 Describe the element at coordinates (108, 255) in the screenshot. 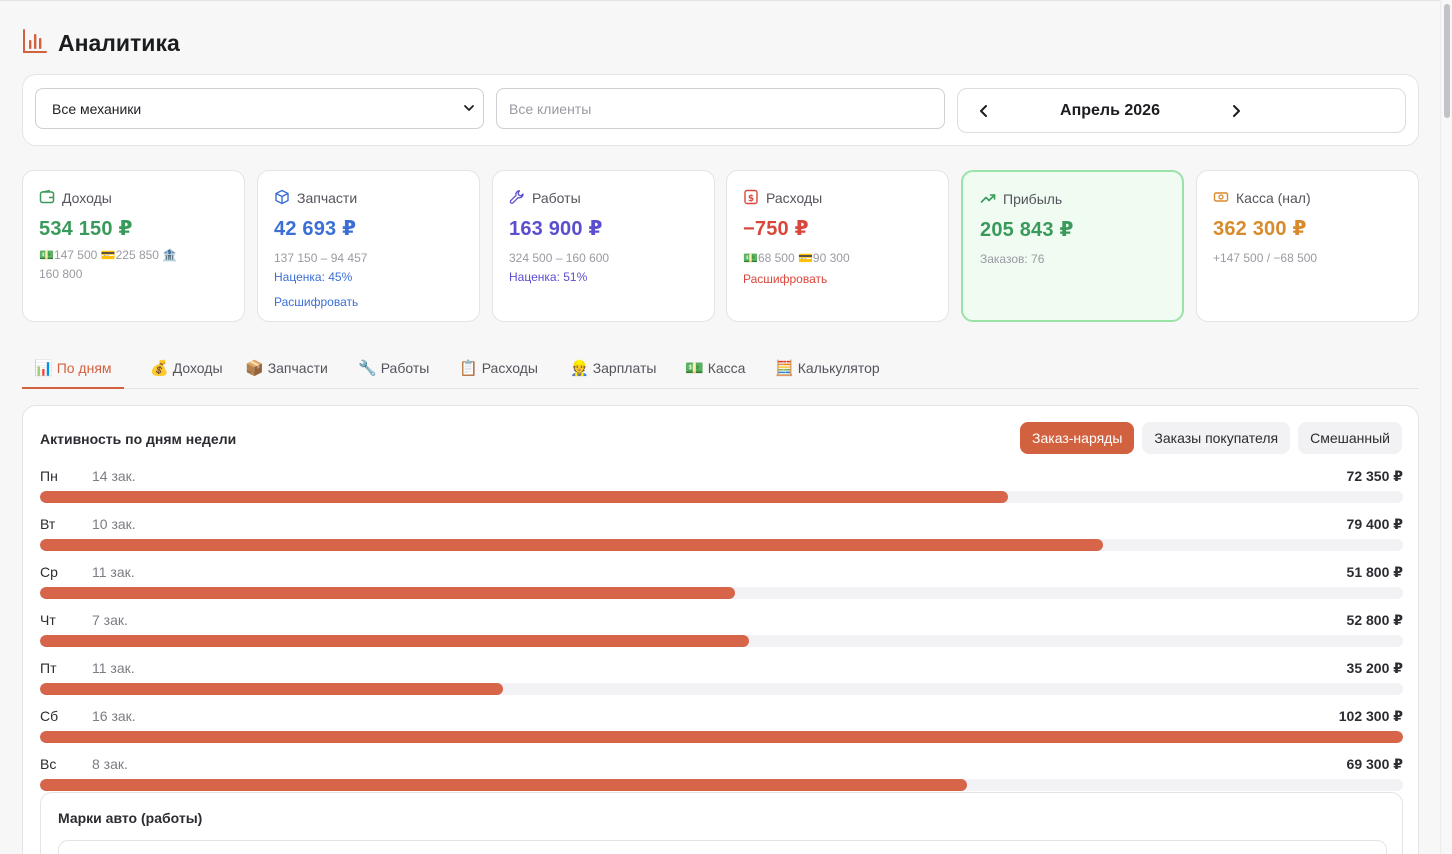

I see `income-card-breakdown: 💵147 500 💳225 850 🏦` at that location.